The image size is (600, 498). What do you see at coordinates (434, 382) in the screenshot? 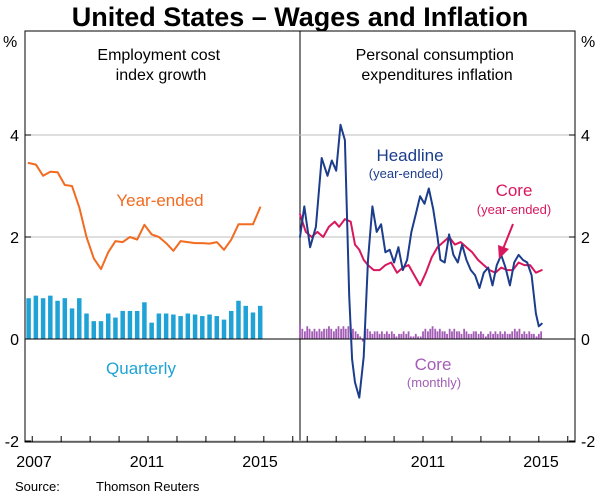
I see `label-core-monthly-sub: (monthly)` at bounding box center [434, 382].